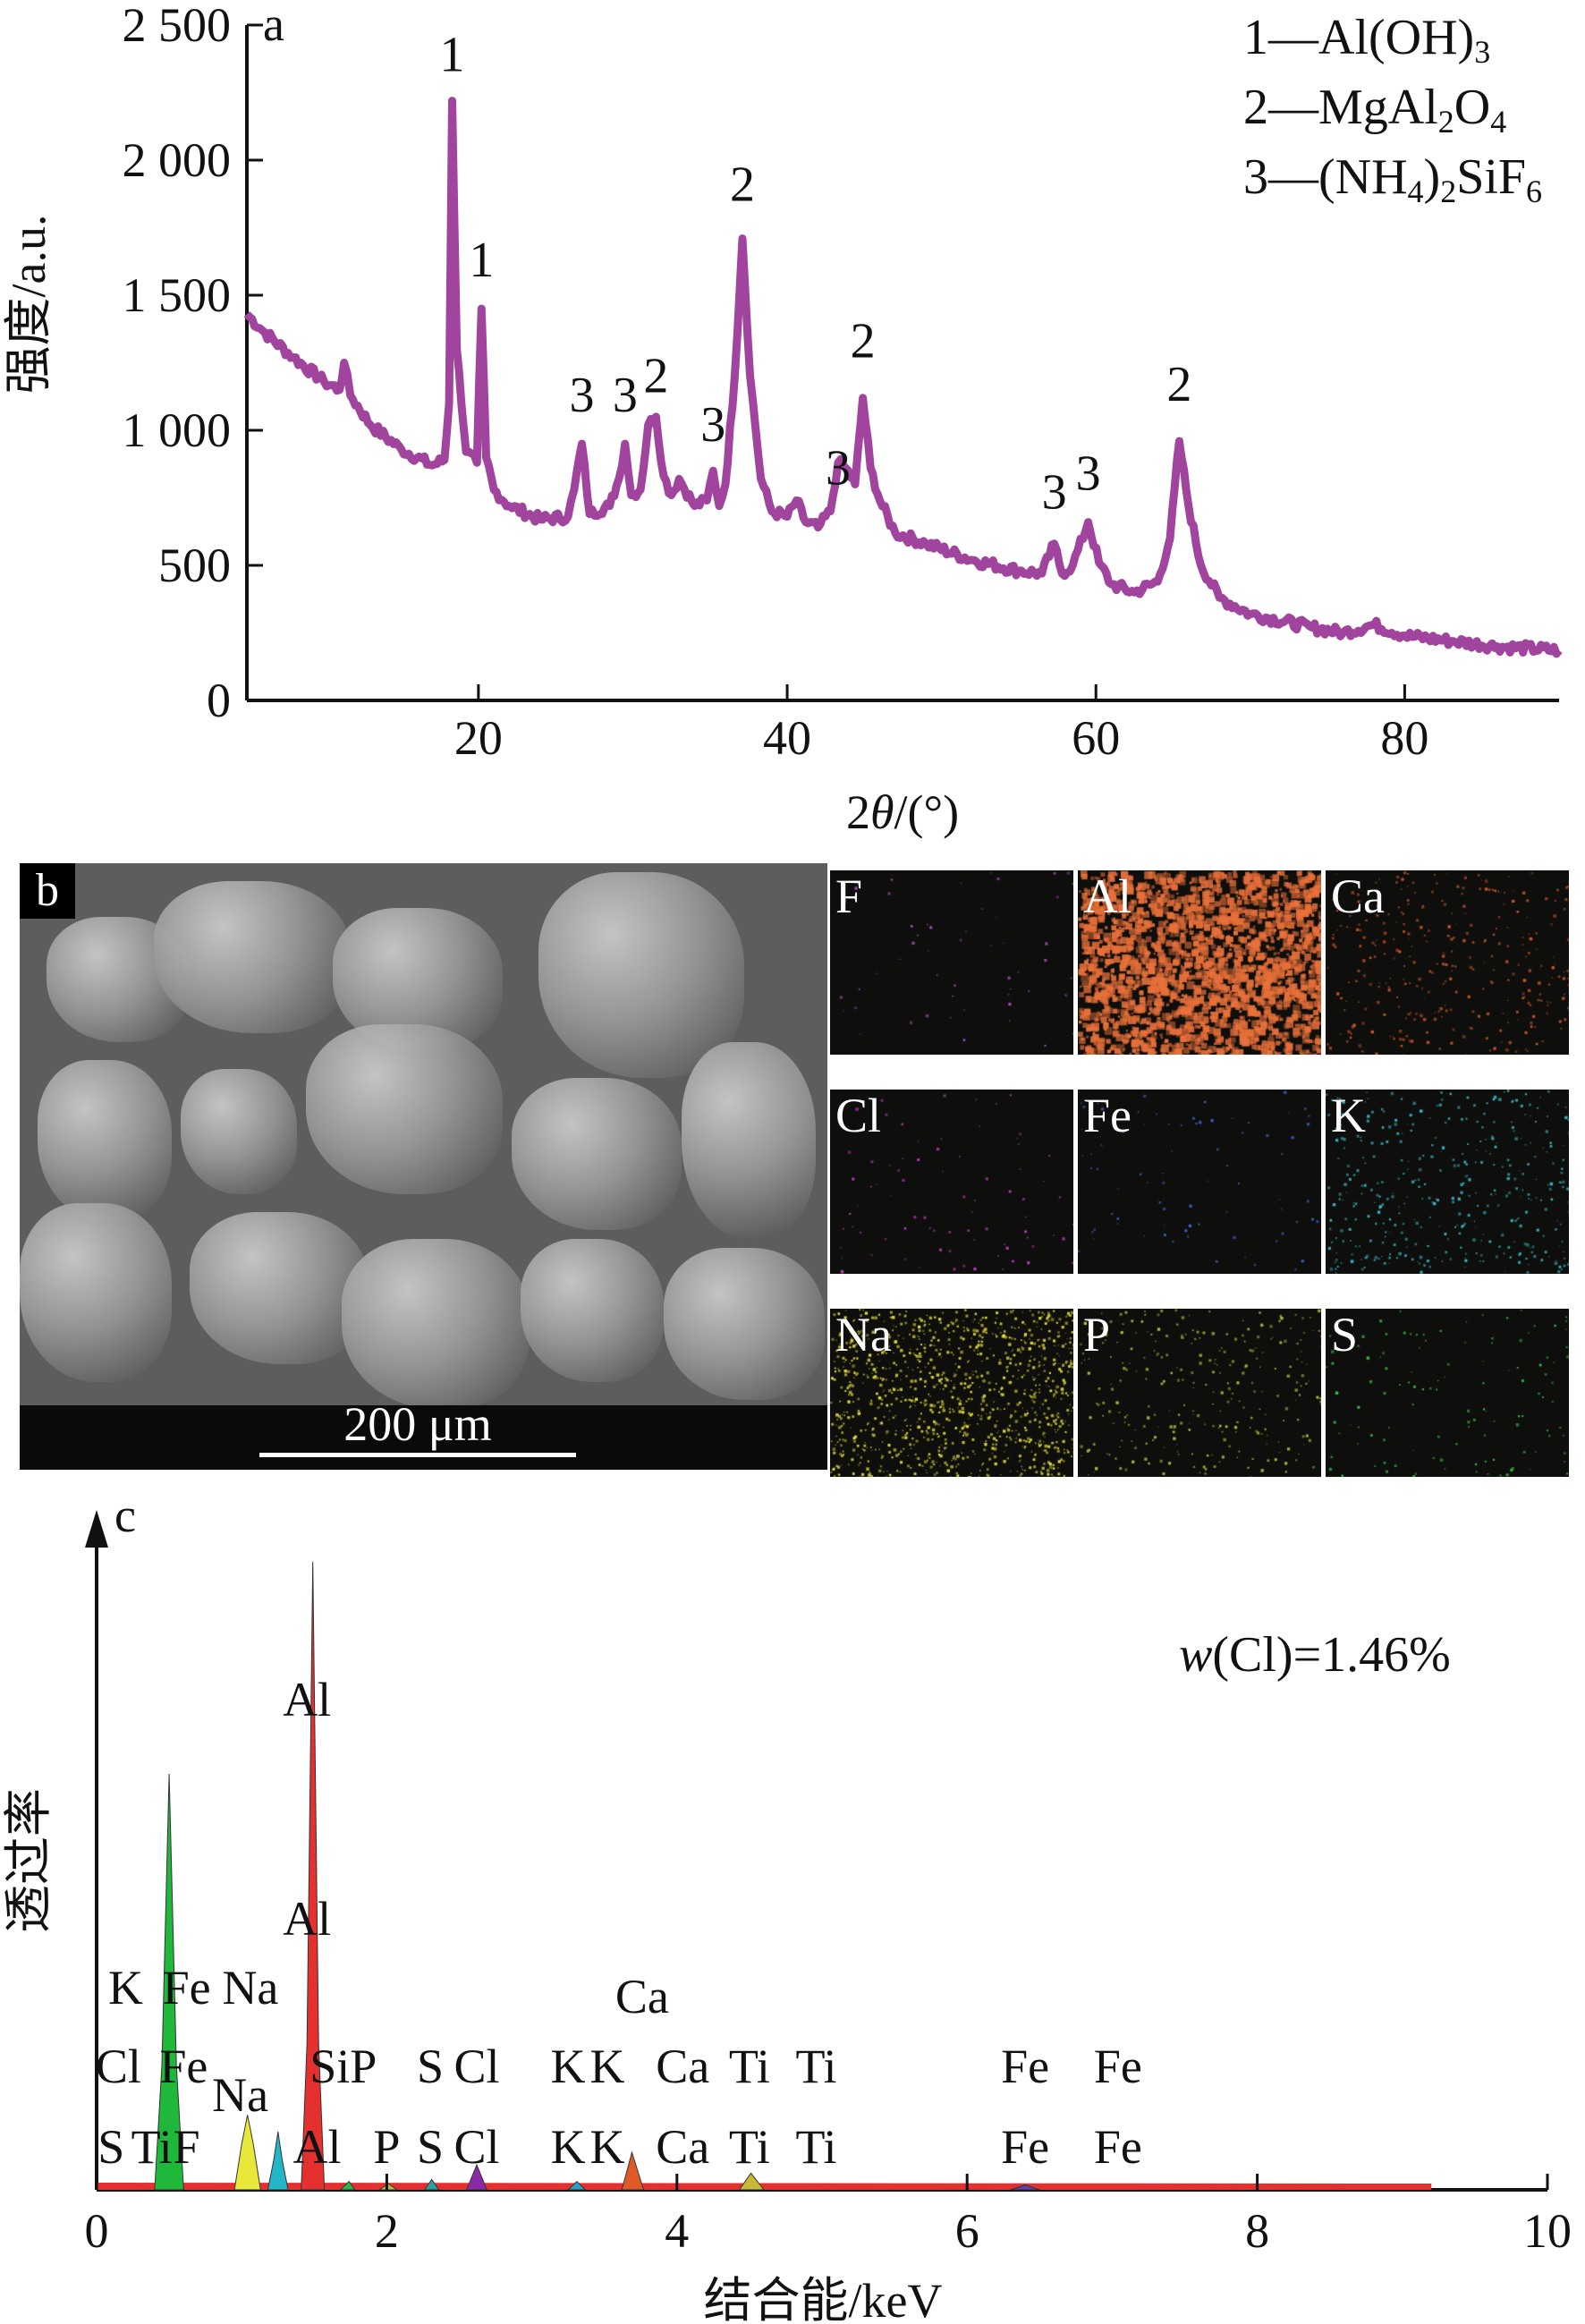  Describe the element at coordinates (1097, 1335) in the screenshot. I see `element-map-label: P` at that location.